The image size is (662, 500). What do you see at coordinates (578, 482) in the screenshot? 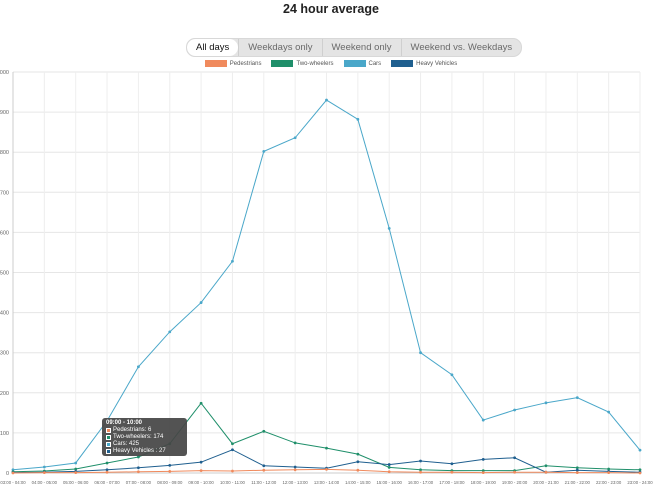
I see `x-tick-label: 21:00 - 22:00` at bounding box center [578, 482].